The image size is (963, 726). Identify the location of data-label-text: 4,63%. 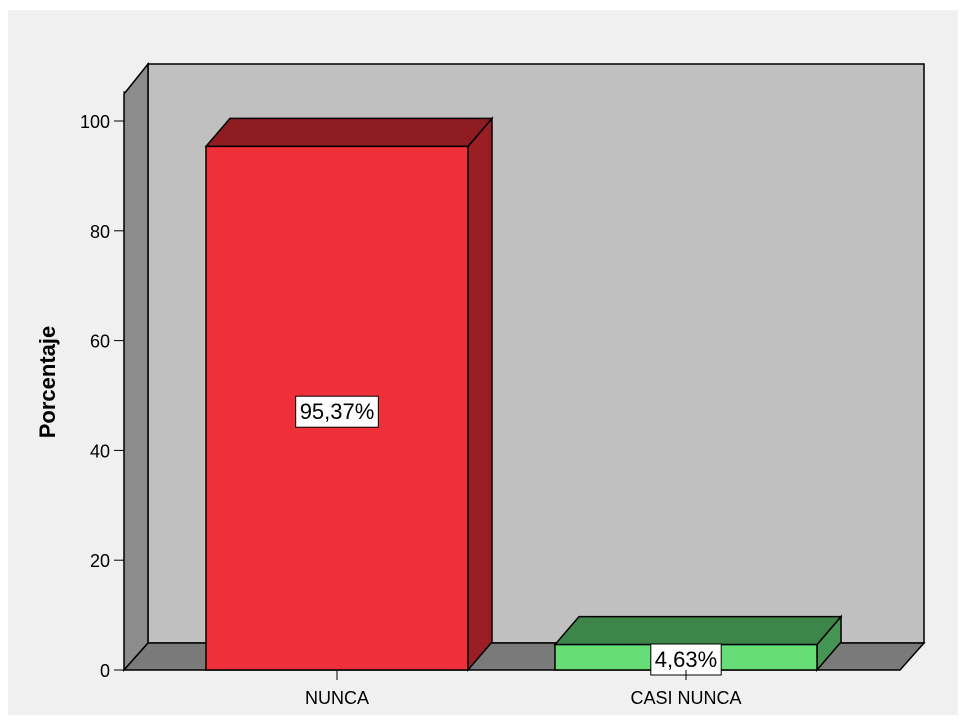
(686, 659).